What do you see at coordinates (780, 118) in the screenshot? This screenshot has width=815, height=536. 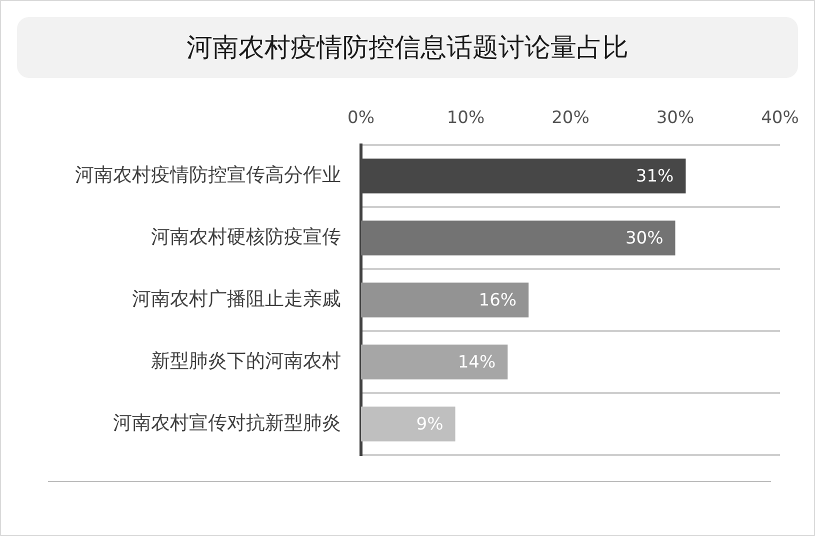 I see `x-tick-label: 40%` at bounding box center [780, 118].